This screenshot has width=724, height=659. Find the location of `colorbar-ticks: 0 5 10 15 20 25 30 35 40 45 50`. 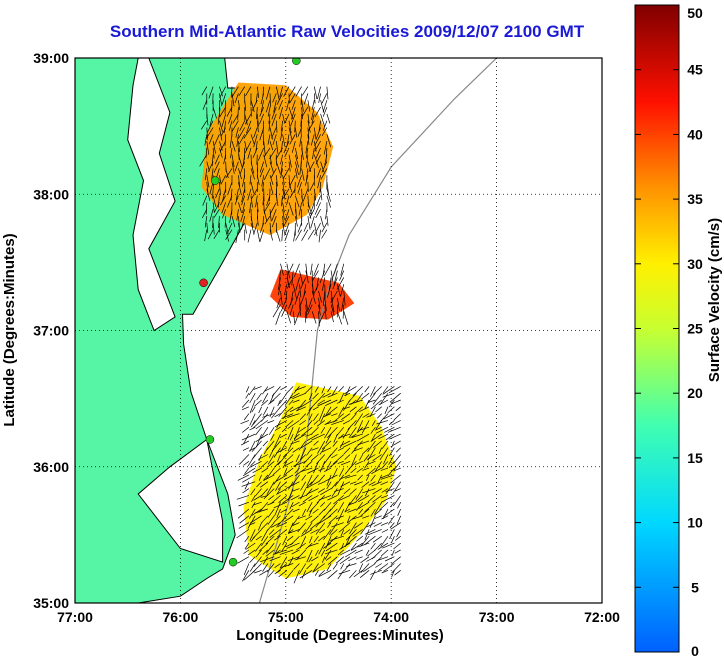

colorbar-ticks: 0 5 10 15 20 25 30 35 40 45 50 is located at coordinates (669, 331).